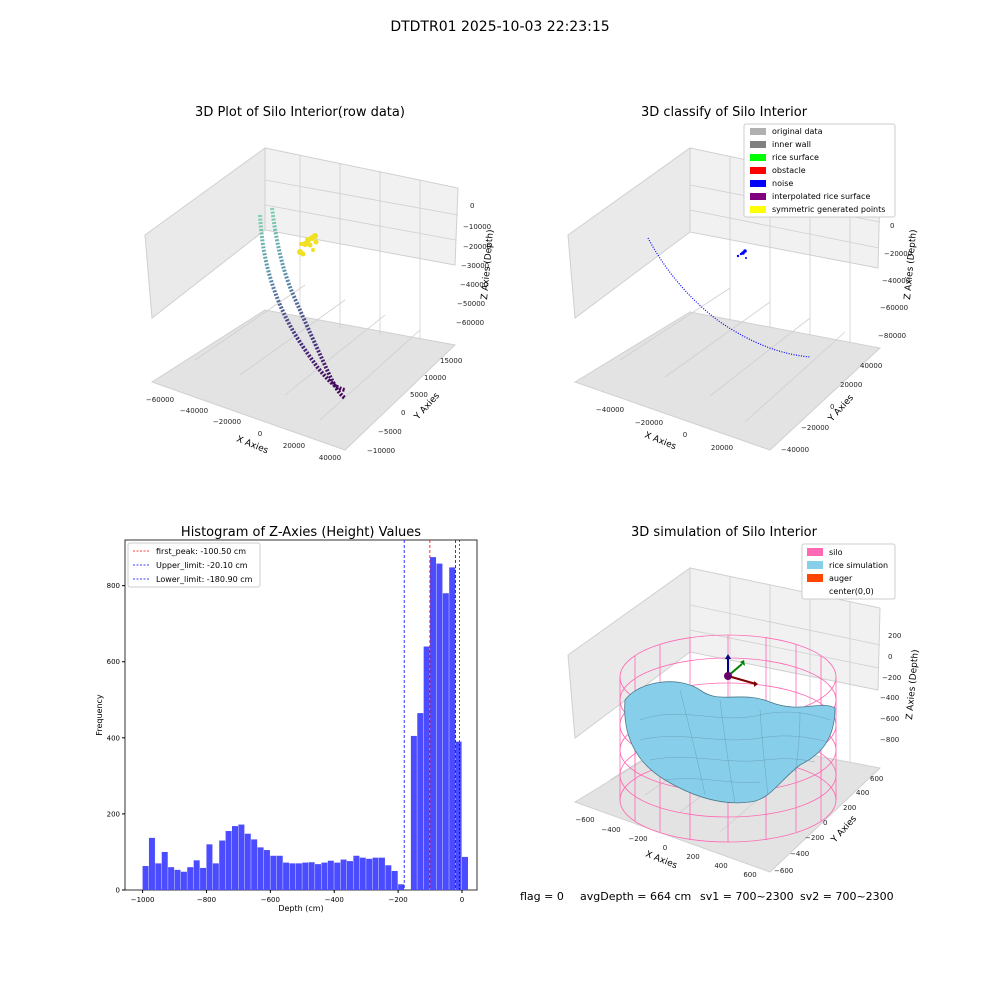 Image resolution: width=1000 pixels, height=1000 pixels. I want to click on classify-zlabel: Z Axies (Depth), so click(911, 264).